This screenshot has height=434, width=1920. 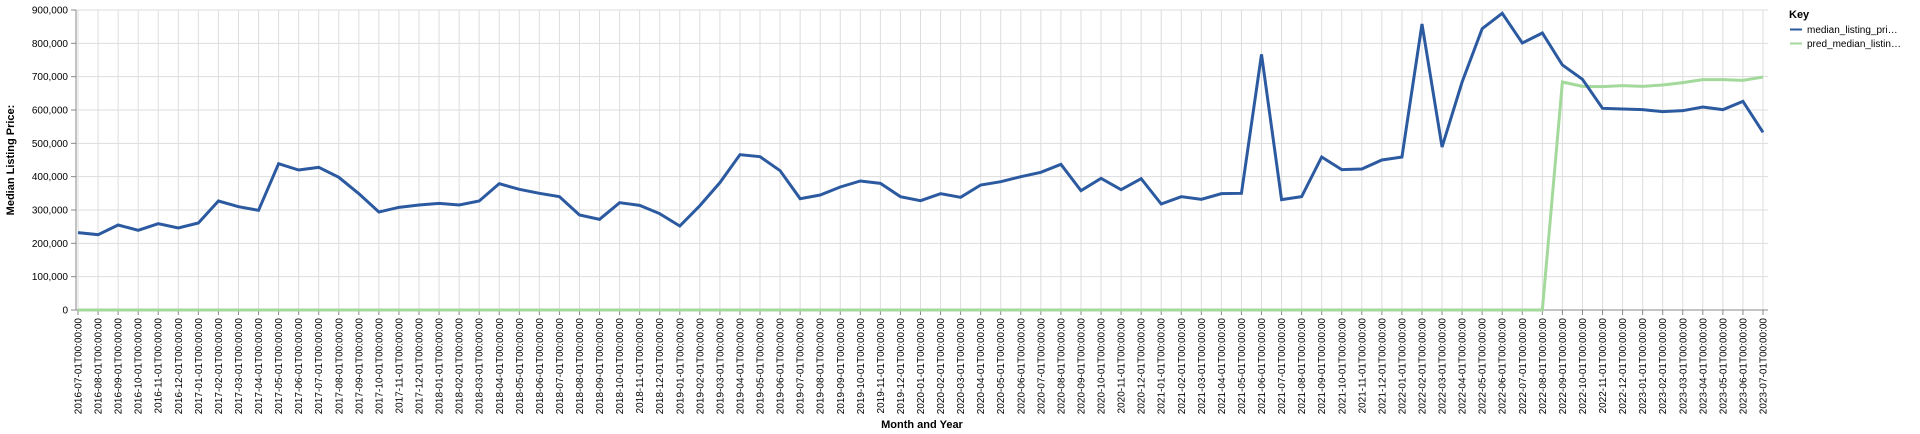 What do you see at coordinates (1382, 366) in the screenshot?
I see `x-tick-label: 2021-12-01T00:00:00` at bounding box center [1382, 366].